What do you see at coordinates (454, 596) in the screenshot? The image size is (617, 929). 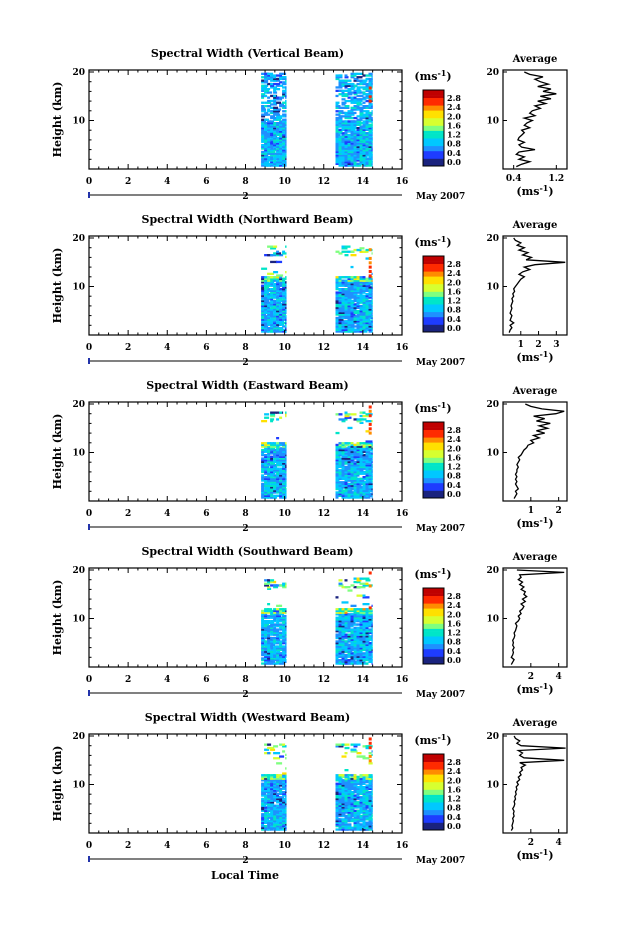 I see `colorbar-tick-label: 2.8` at bounding box center [454, 596].